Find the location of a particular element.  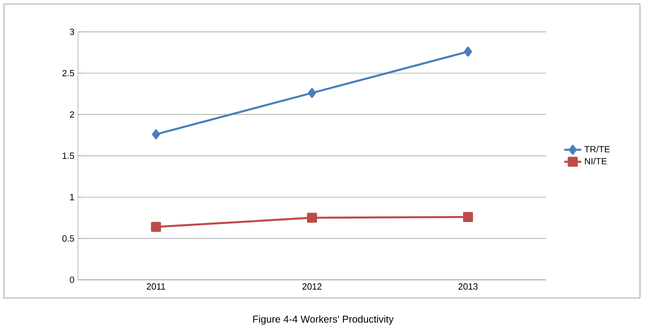

y-tick-label: 0.5 is located at coordinates (68, 238).